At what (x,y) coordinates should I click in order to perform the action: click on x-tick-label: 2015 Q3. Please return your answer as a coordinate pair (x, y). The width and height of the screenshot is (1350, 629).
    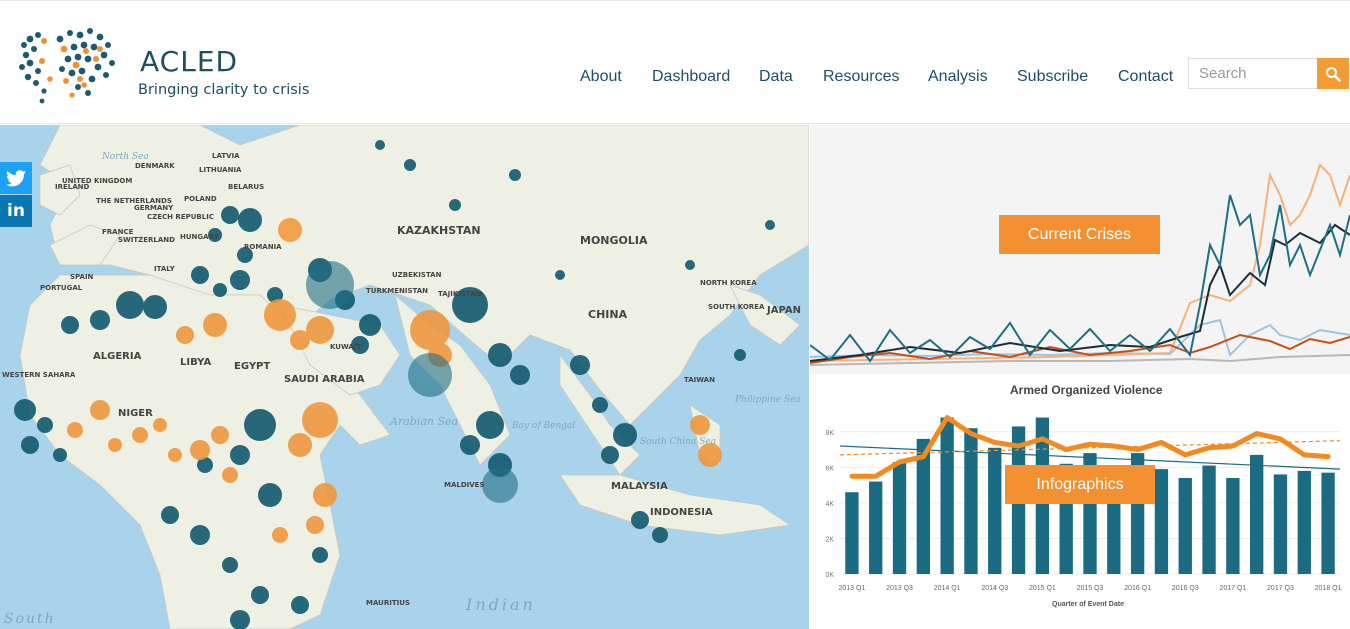
    Looking at the image, I should click on (1090, 588).